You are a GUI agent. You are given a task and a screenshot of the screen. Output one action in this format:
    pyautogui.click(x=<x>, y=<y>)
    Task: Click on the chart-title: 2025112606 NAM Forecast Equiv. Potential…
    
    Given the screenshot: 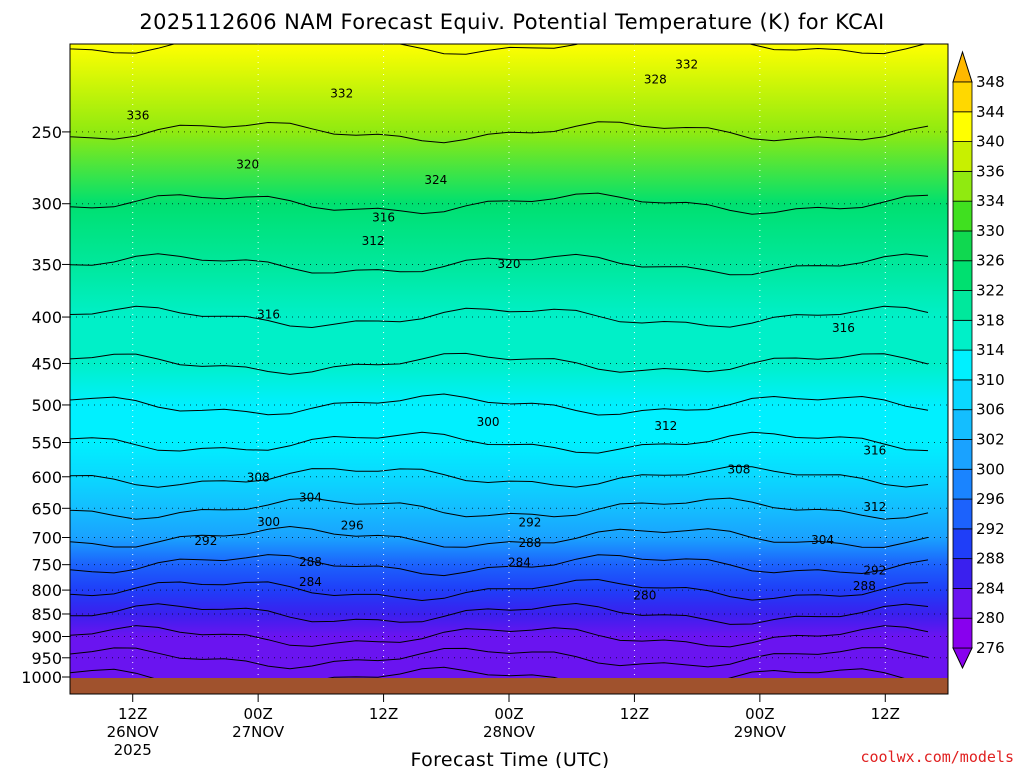 What is the action you would take?
    pyautogui.click(x=511, y=22)
    